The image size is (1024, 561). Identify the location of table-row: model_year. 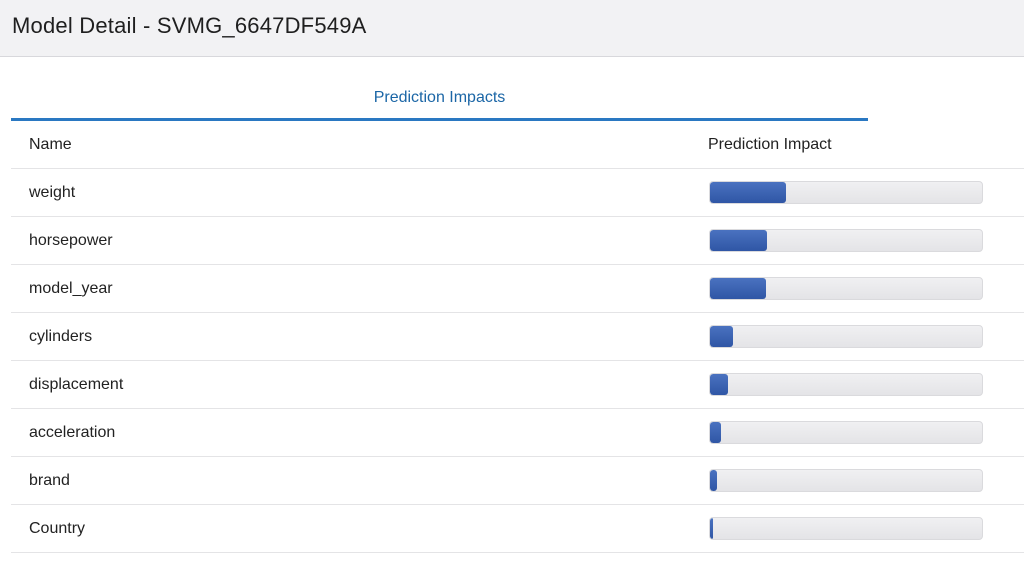
(517, 289).